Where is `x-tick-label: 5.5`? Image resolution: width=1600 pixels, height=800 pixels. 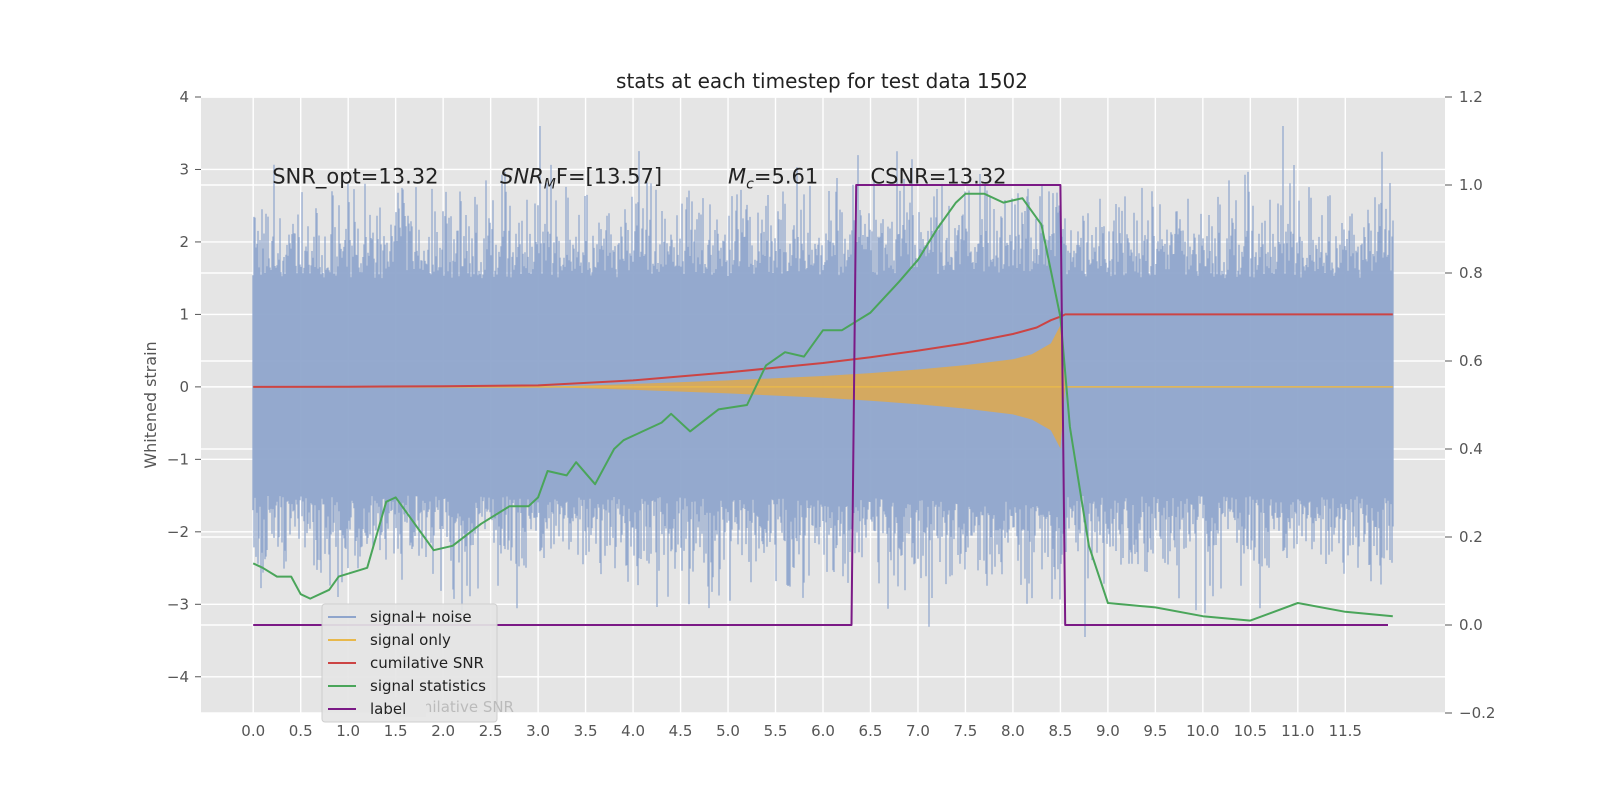
x-tick-label: 5.5 is located at coordinates (776, 731).